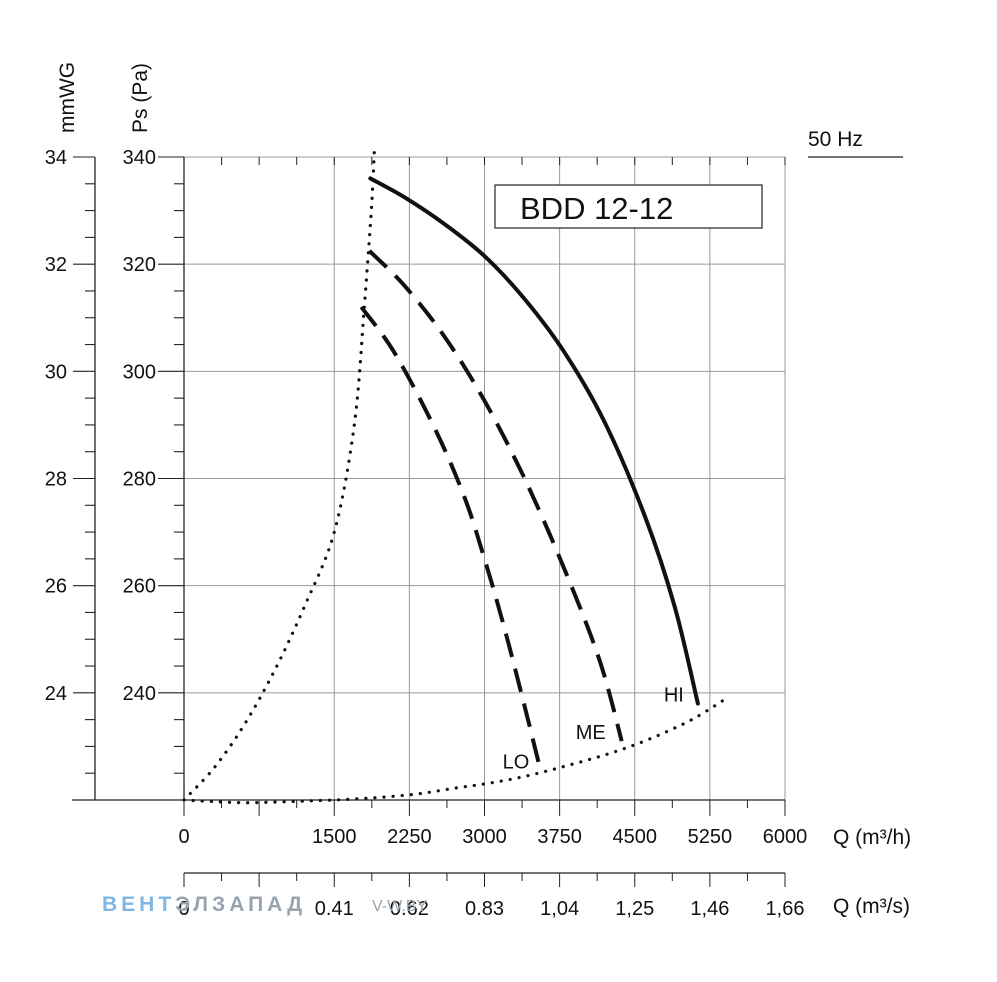 The image size is (997, 982). I want to click on x-tick-label-1: 1500, so click(334, 837).